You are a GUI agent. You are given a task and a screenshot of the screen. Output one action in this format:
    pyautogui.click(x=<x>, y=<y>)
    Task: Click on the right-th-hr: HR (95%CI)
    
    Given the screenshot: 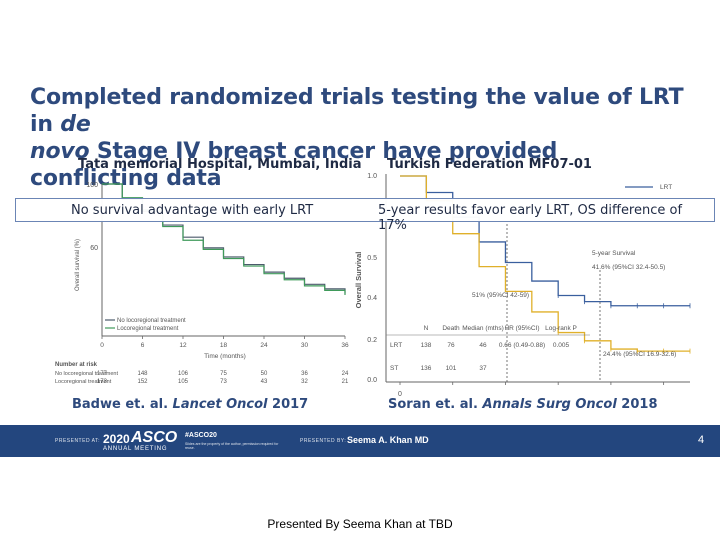 What is the action you would take?
    pyautogui.click(x=521, y=328)
    